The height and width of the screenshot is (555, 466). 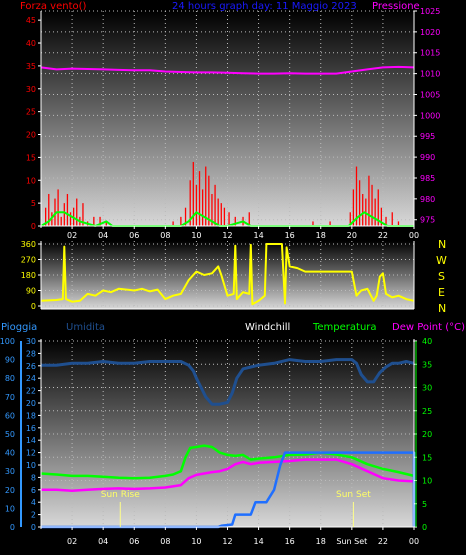 I want to click on compass-label-n-bottom: N, so click(x=442, y=308).